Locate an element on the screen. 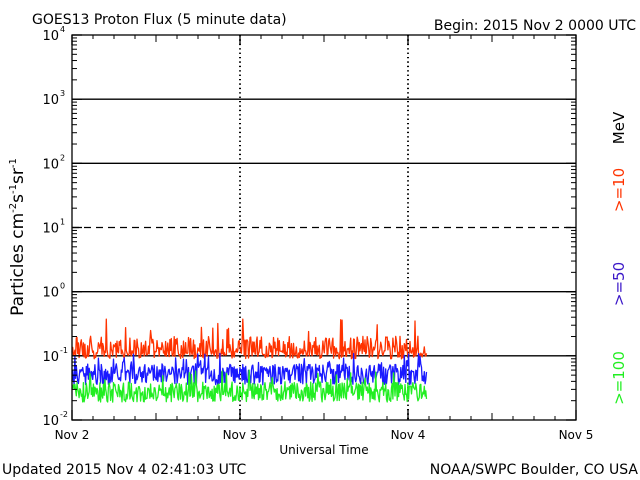 The image size is (640, 480). legend-series-10: >=10 is located at coordinates (619, 190).